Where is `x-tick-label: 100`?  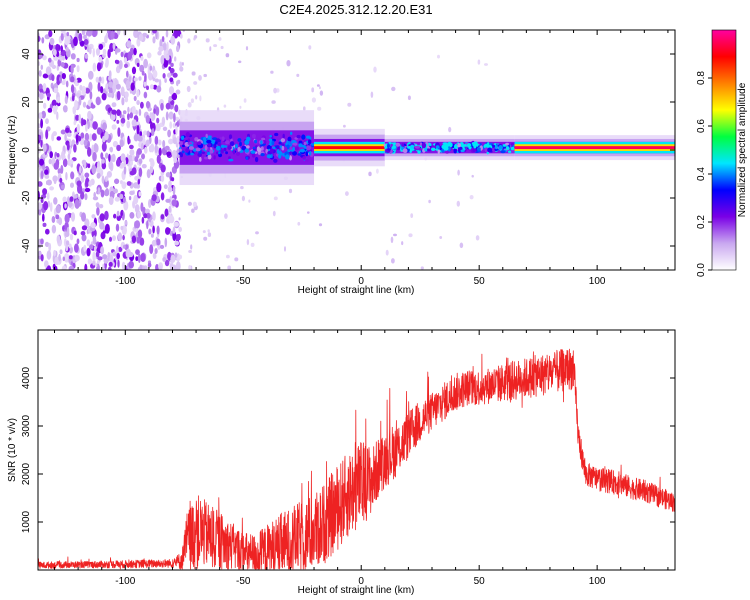 x-tick-label: 100 is located at coordinates (597, 581).